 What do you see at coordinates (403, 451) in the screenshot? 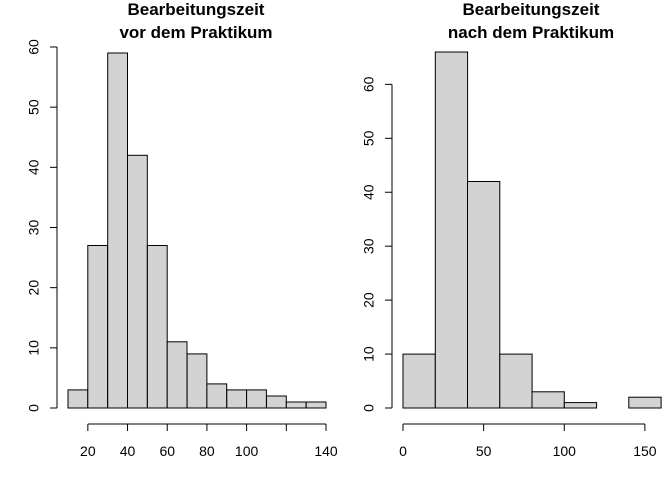
I see `x-tick-label: 0` at bounding box center [403, 451].